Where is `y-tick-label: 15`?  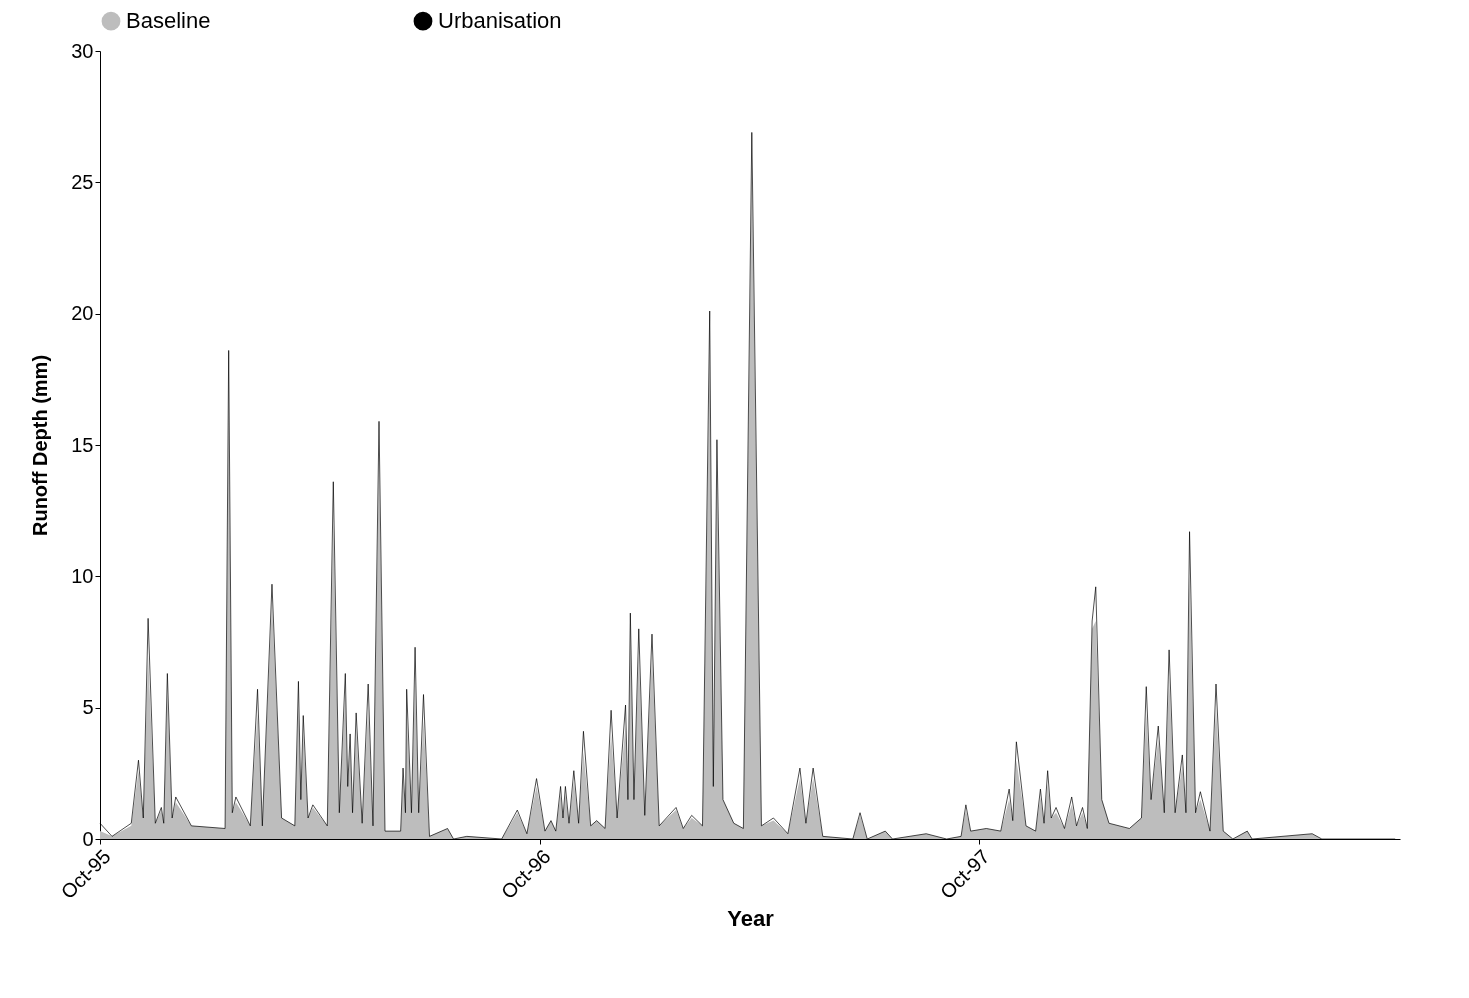
y-tick-label: 15 is located at coordinates (82, 444).